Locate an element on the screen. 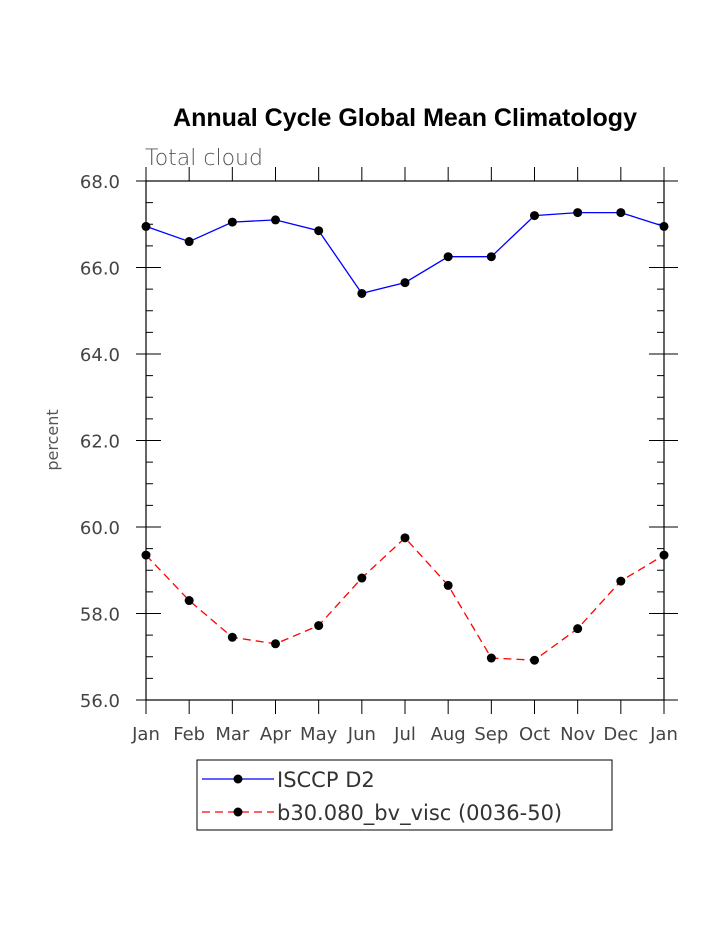 This screenshot has height=935, width=723. legend: ISCCP D2 b30.080_bv_visc (0036-50) is located at coordinates (404, 795).